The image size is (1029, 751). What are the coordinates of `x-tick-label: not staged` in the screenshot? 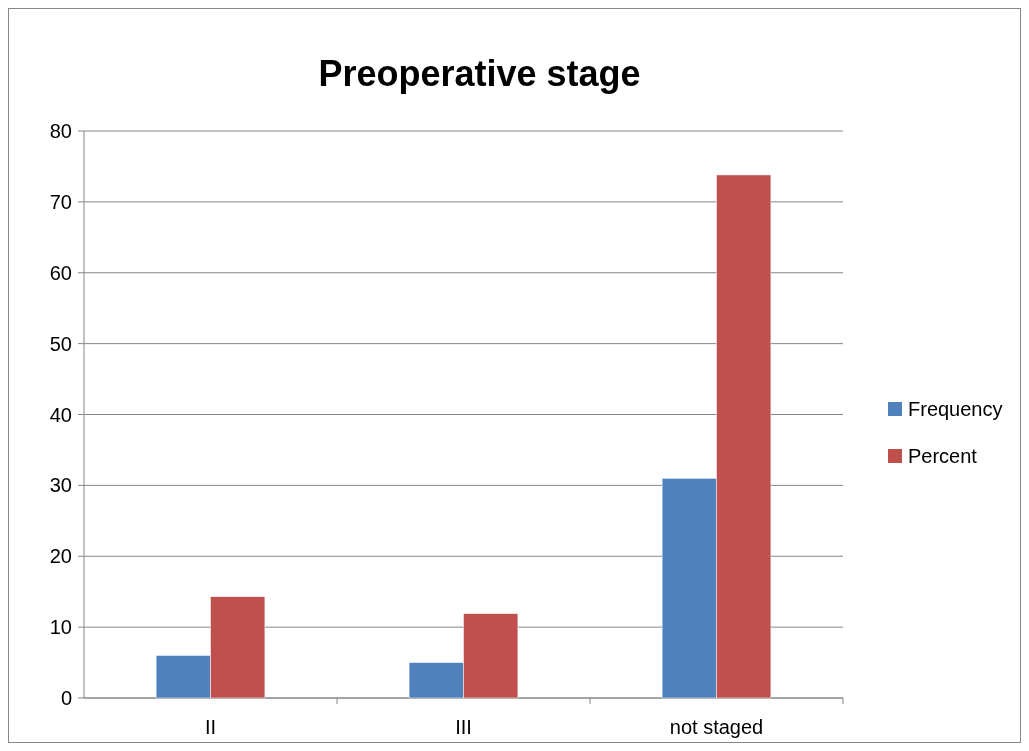 It's located at (716, 727).